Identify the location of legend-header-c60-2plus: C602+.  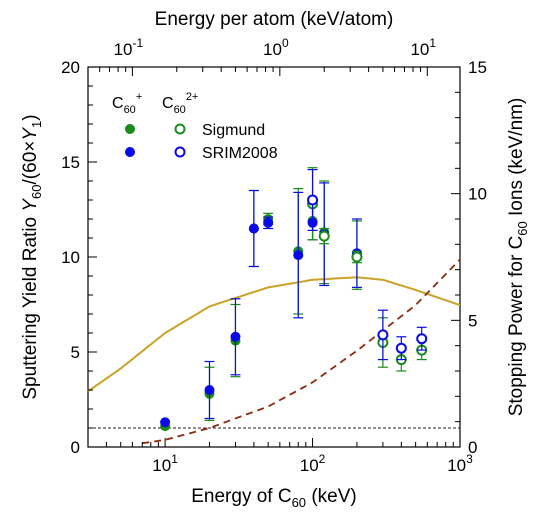
(180, 103).